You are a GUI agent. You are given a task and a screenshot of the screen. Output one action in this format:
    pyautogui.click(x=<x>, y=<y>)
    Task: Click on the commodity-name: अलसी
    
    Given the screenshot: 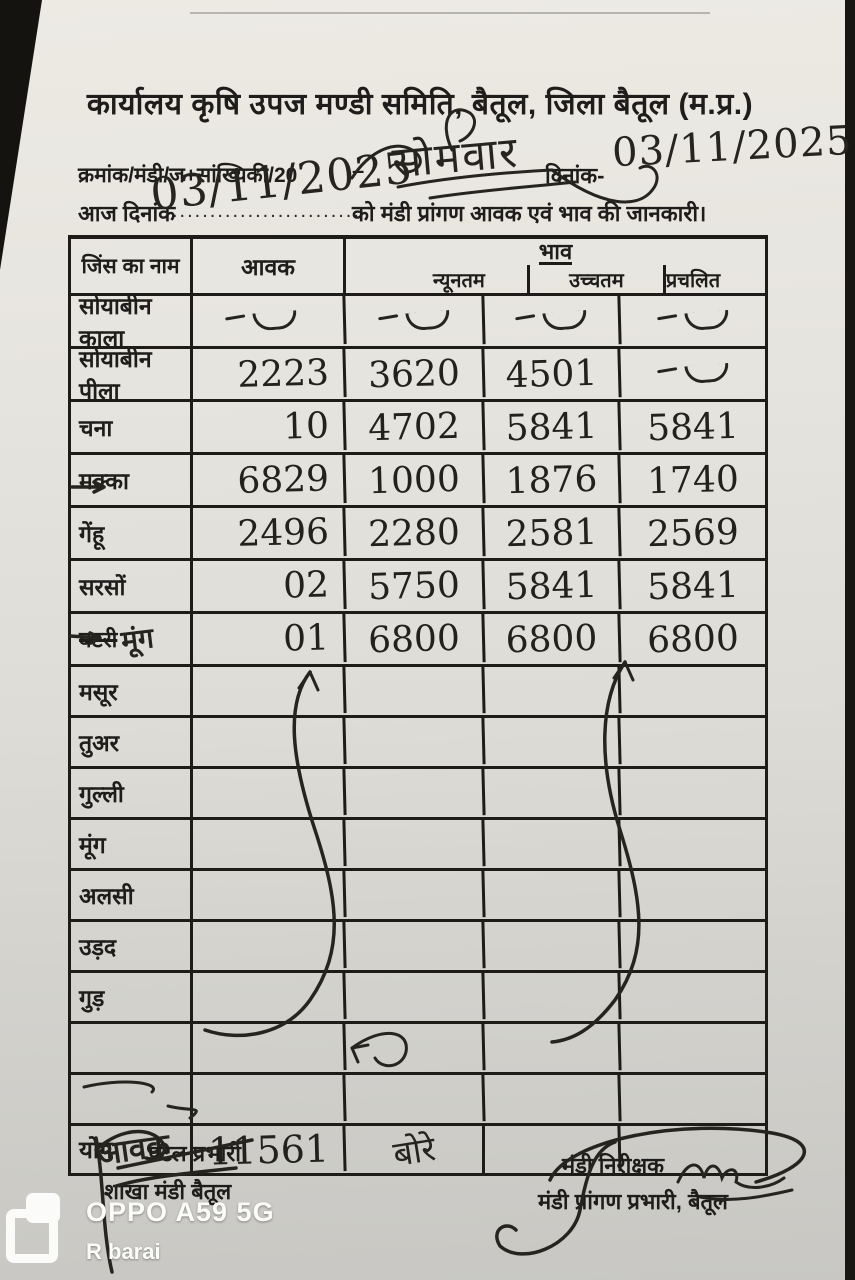 What is the action you would take?
    pyautogui.click(x=132, y=895)
    